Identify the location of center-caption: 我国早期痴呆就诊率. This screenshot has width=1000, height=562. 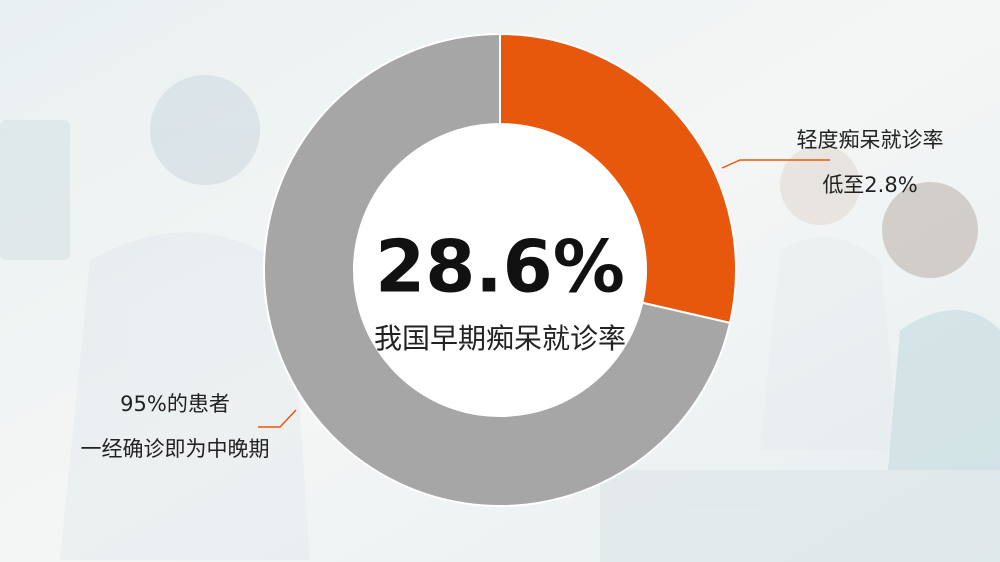
(500, 338).